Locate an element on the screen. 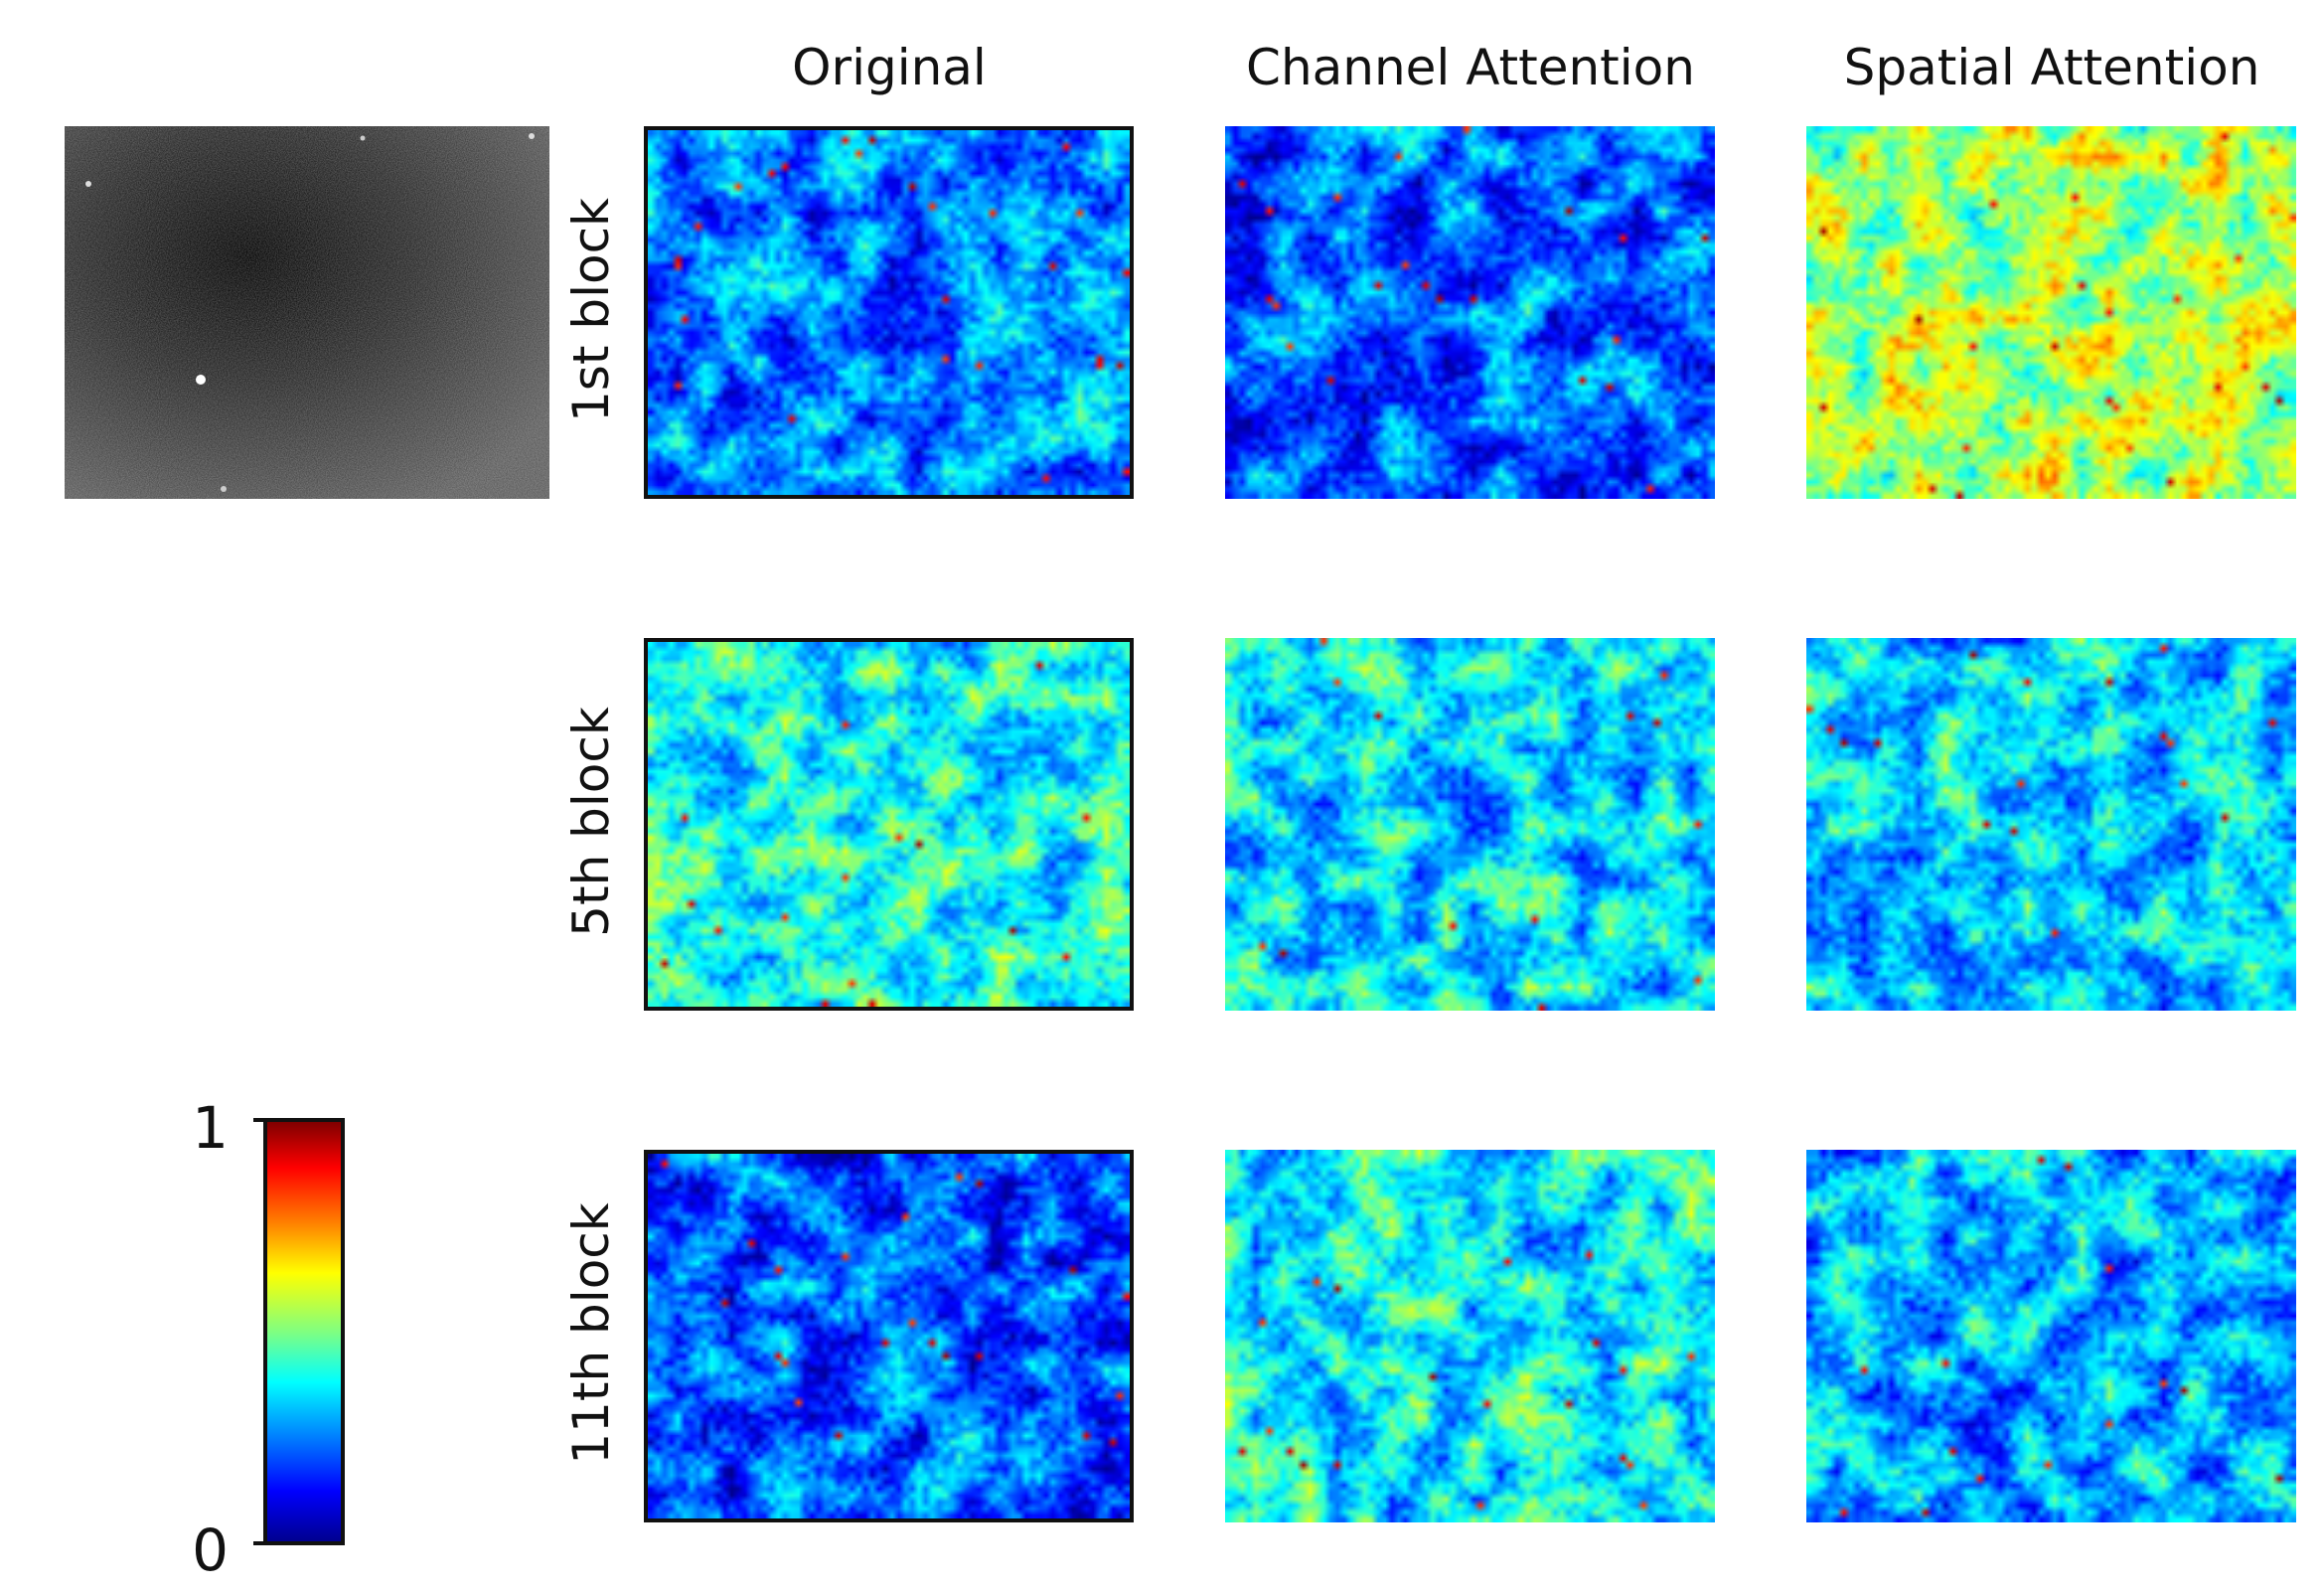 Image resolution: width=2324 pixels, height=1593 pixels. heatmap-1st-block-original is located at coordinates (889, 313).